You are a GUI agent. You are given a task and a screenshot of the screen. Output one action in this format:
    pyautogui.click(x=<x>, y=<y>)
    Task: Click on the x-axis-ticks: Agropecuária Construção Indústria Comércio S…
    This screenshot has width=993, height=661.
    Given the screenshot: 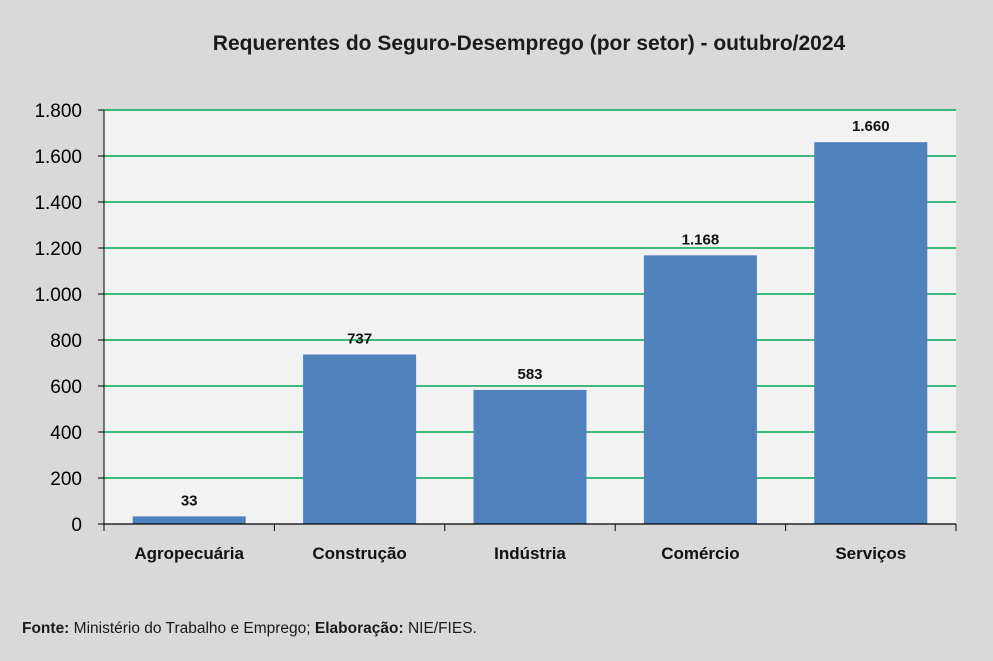 What is the action you would take?
    pyautogui.click(x=520, y=553)
    